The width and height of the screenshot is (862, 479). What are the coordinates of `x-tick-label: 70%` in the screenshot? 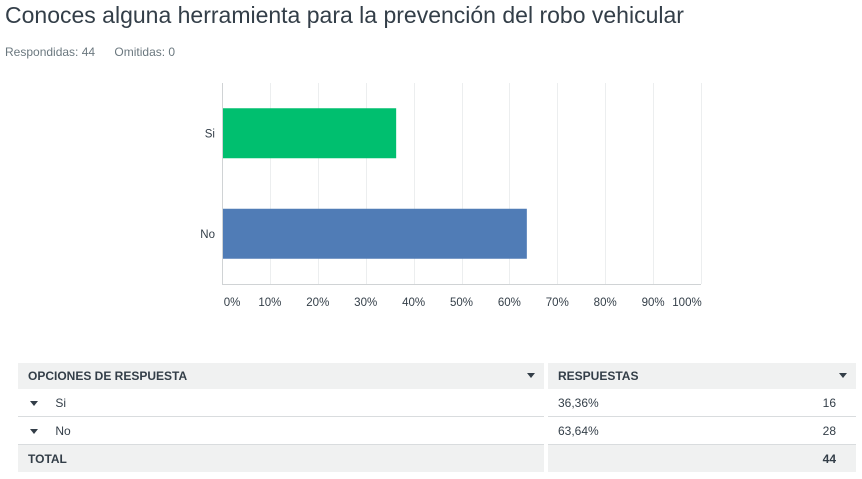 It's located at (557, 303).